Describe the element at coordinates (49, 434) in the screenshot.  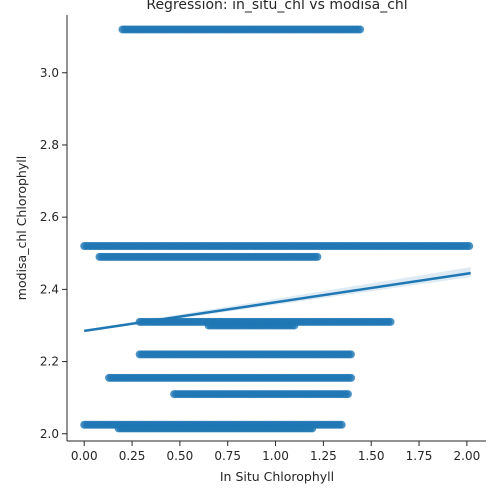
I see `y-tick-label: 2.0` at that location.